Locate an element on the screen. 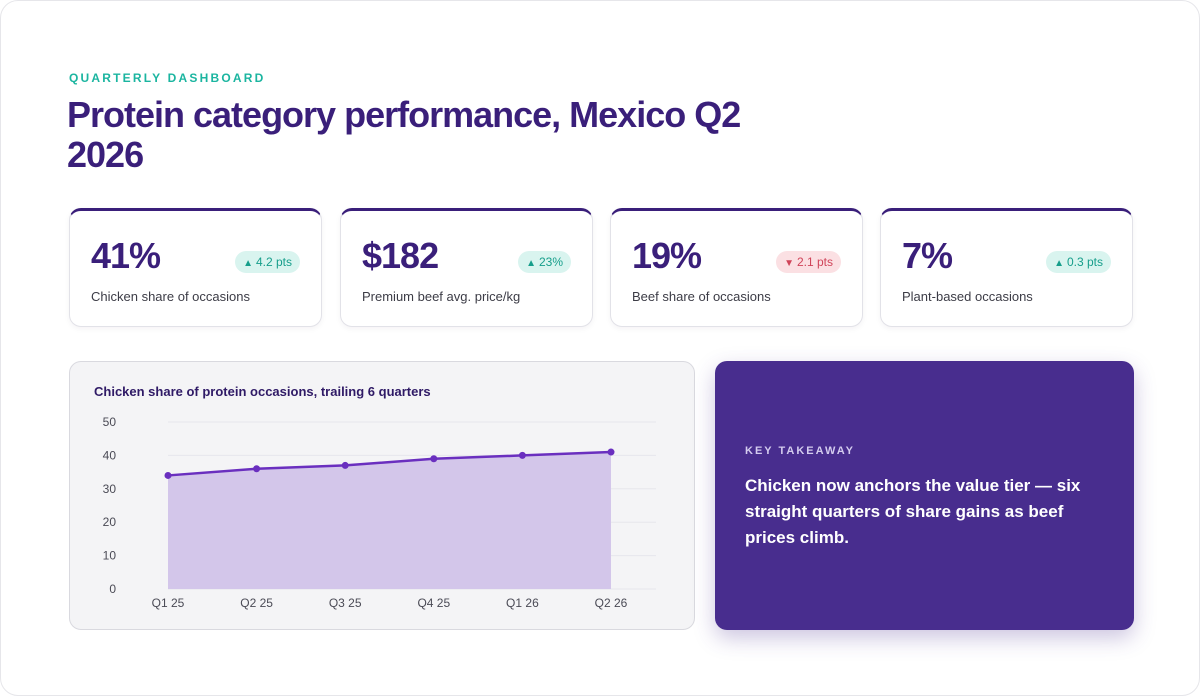 This screenshot has width=1200, height=696. y-tick-label: 0 is located at coordinates (112, 589).